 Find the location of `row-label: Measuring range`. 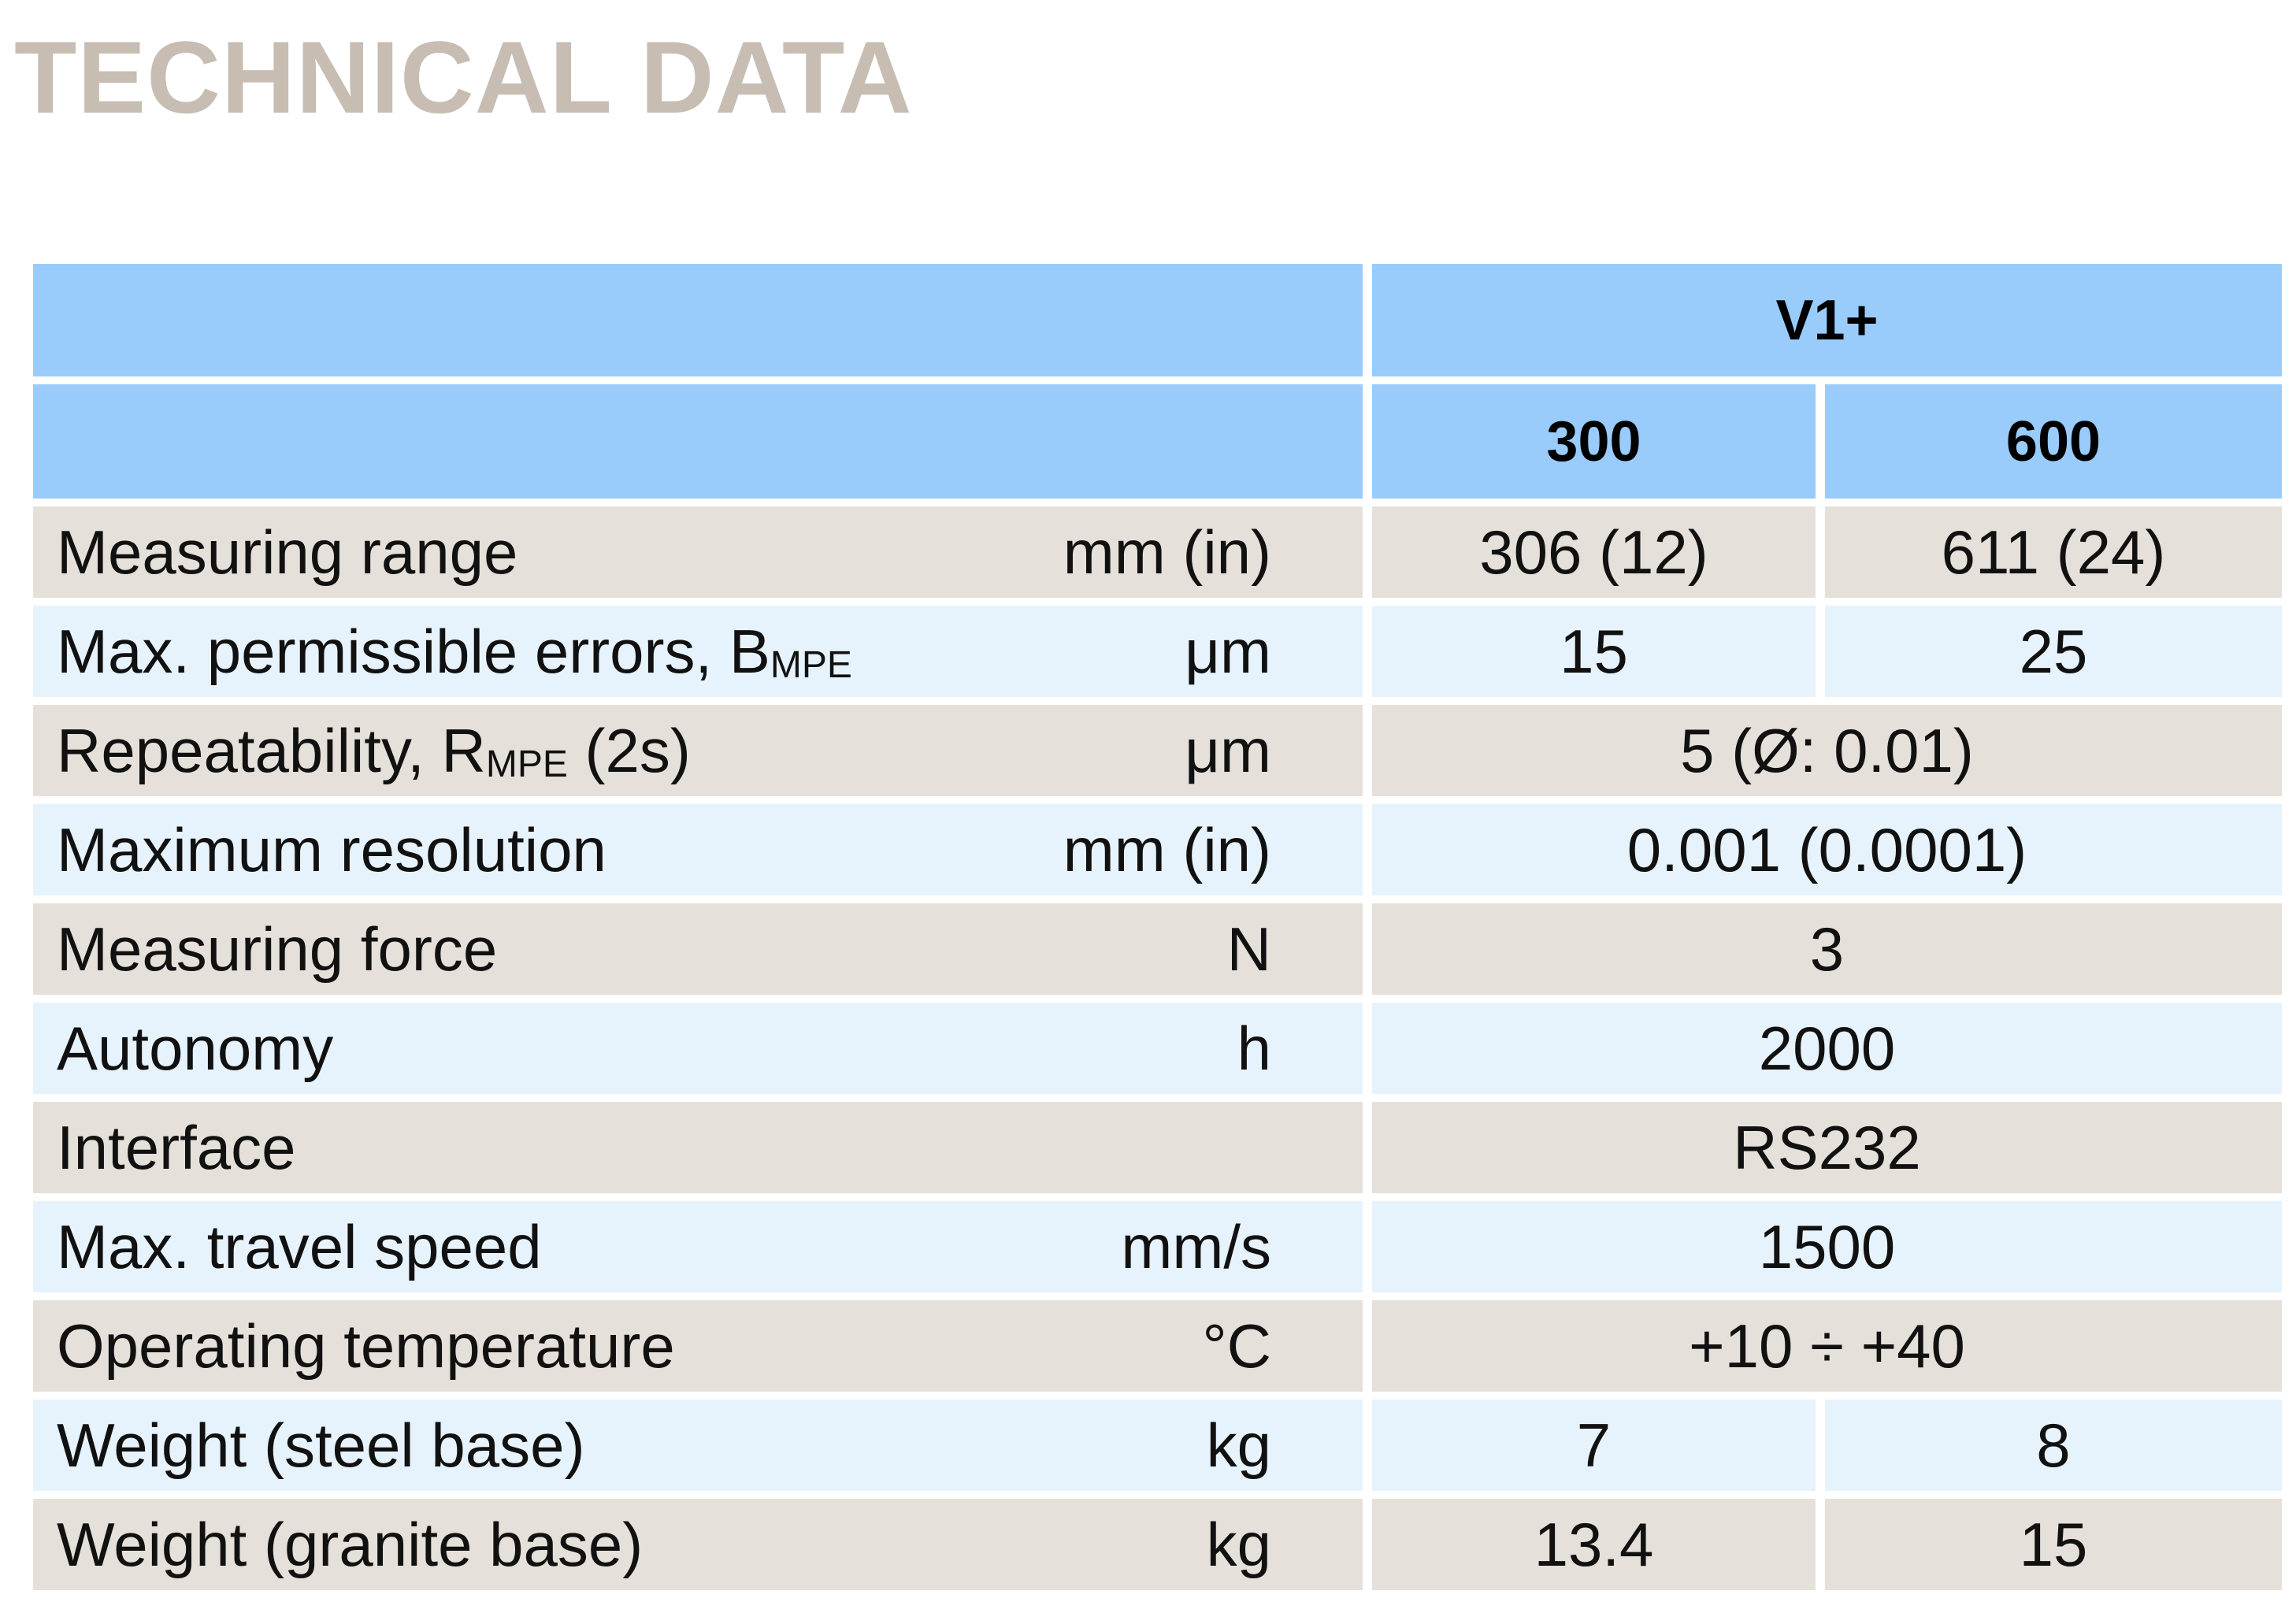

row-label: Measuring range is located at coordinates (529, 556).